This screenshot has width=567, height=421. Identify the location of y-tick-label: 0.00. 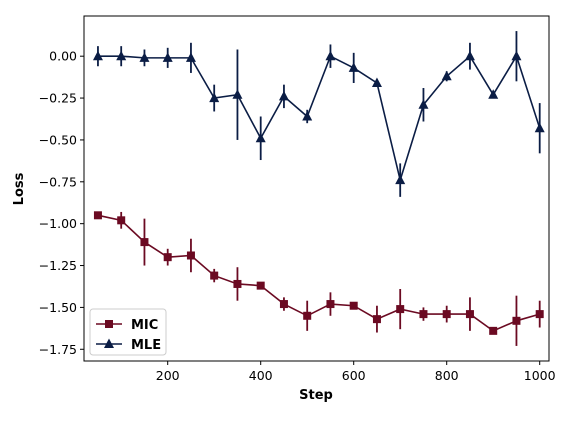
(63, 56).